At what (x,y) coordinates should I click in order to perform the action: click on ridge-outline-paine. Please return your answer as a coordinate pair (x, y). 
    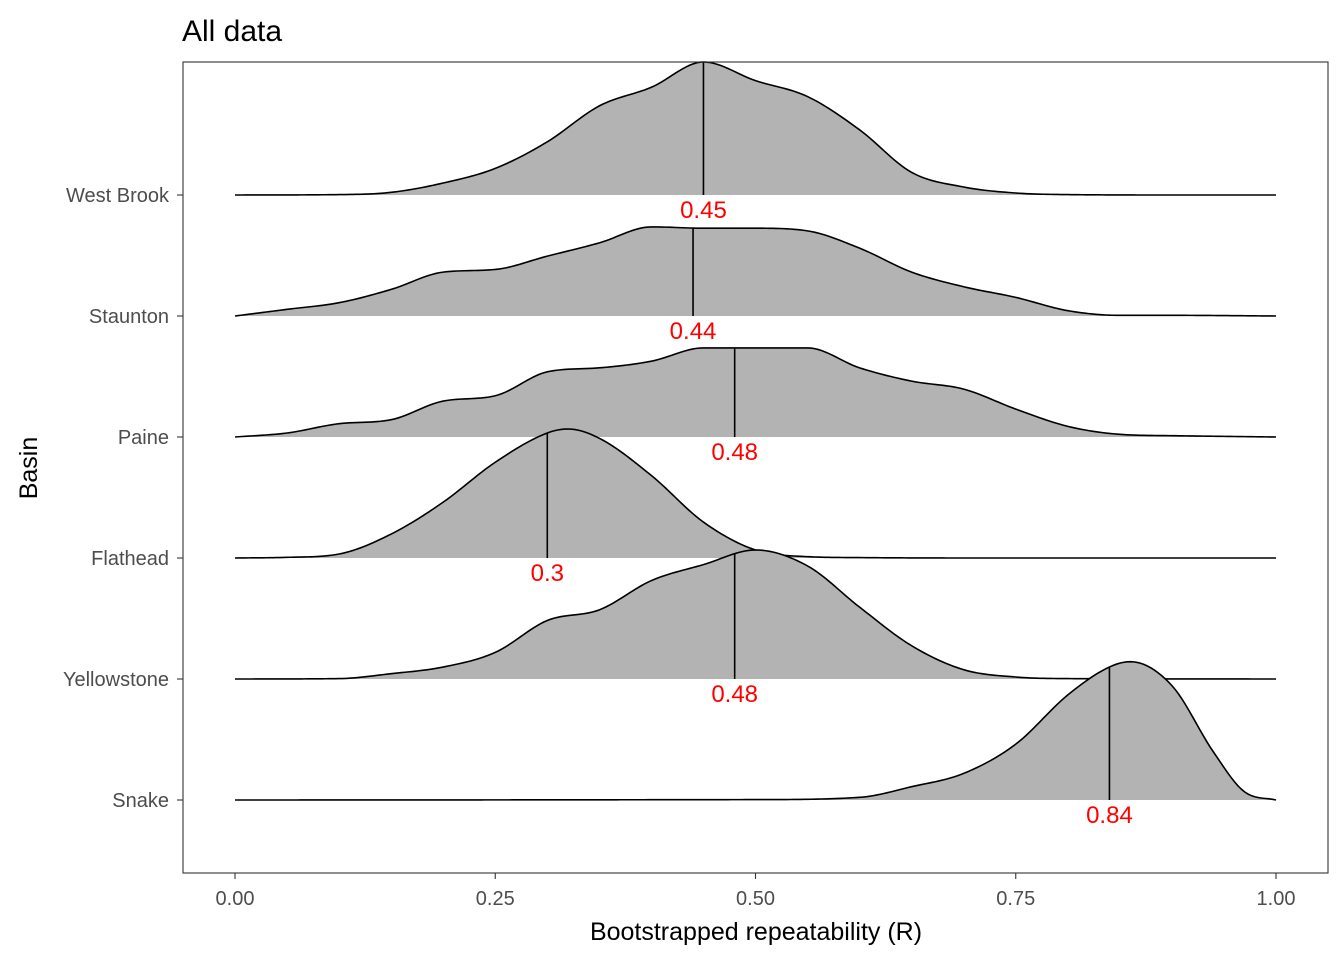
    Looking at the image, I should click on (755, 392).